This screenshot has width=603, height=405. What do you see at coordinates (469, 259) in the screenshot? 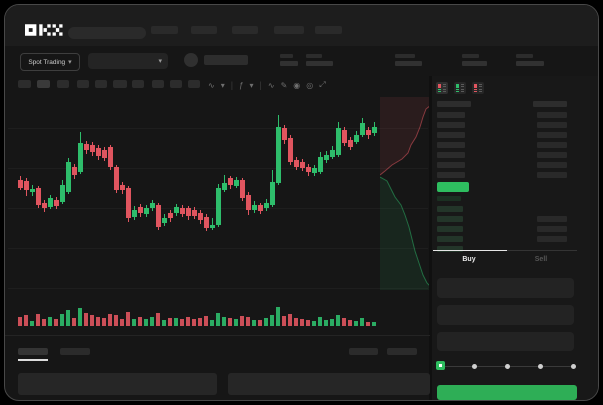
I see `tab-buy: Buy` at bounding box center [469, 259].